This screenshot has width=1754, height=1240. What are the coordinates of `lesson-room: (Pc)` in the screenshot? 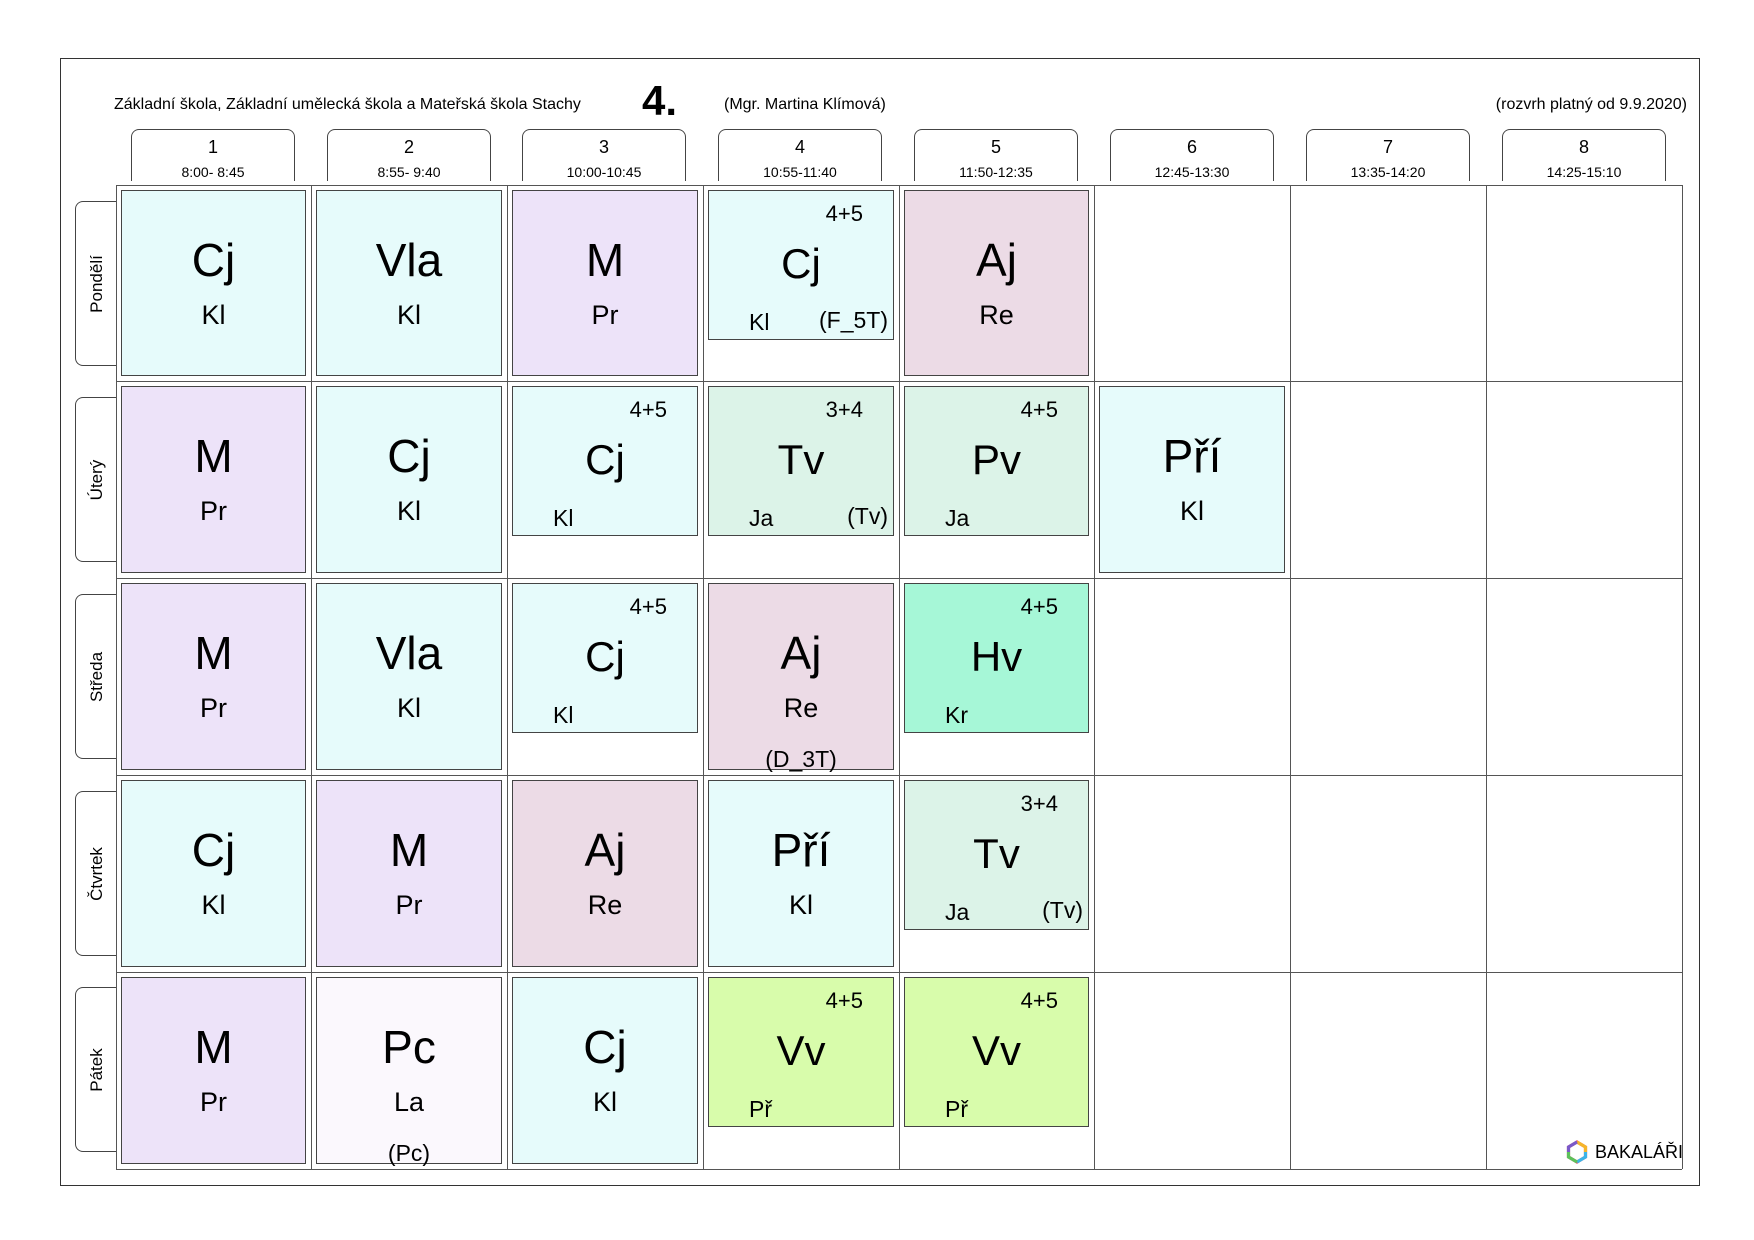 It's located at (409, 1153).